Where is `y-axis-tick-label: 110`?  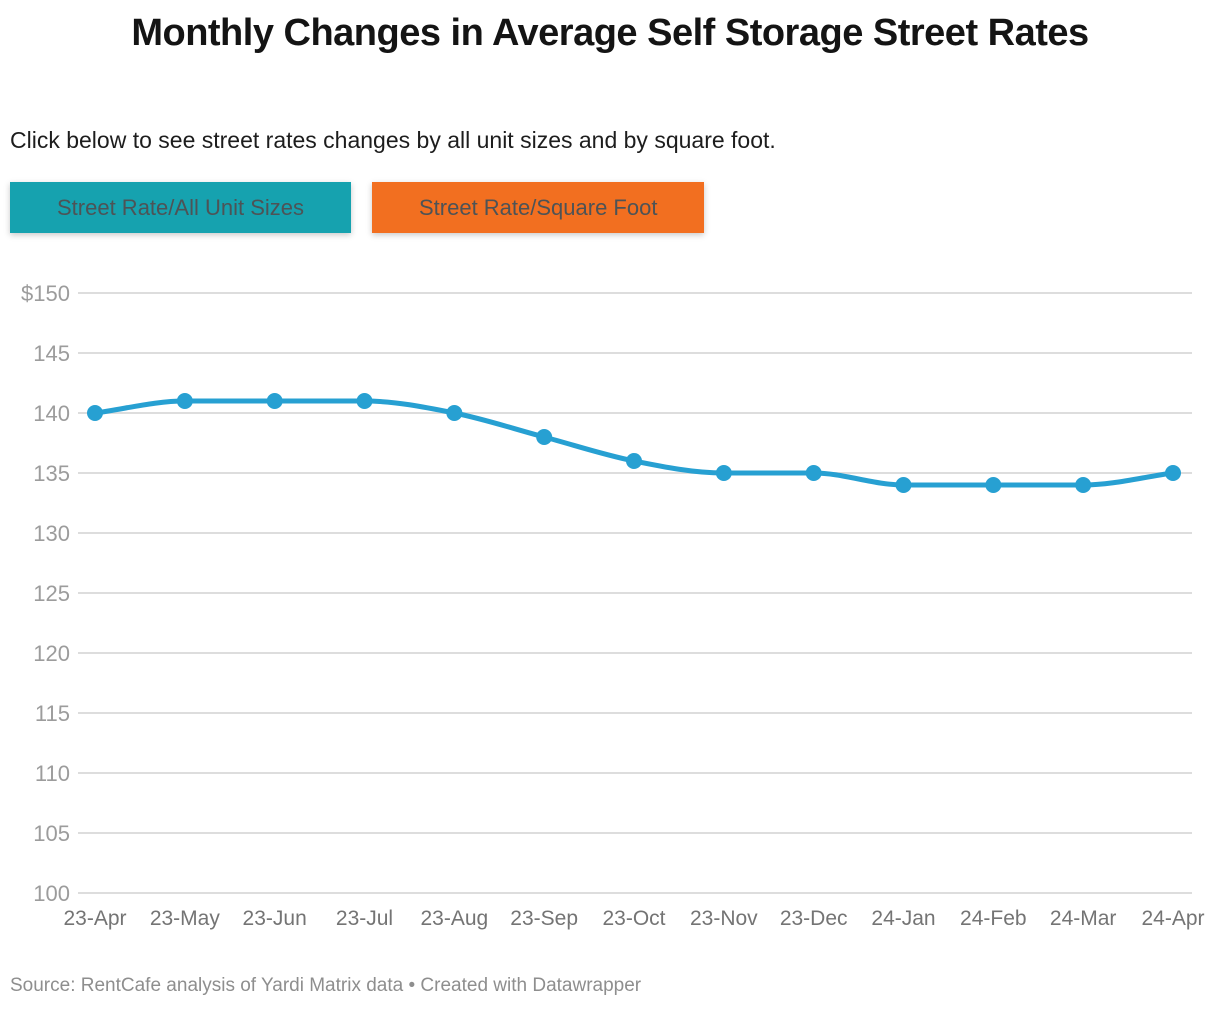 y-axis-tick-label: 110 is located at coordinates (52, 773).